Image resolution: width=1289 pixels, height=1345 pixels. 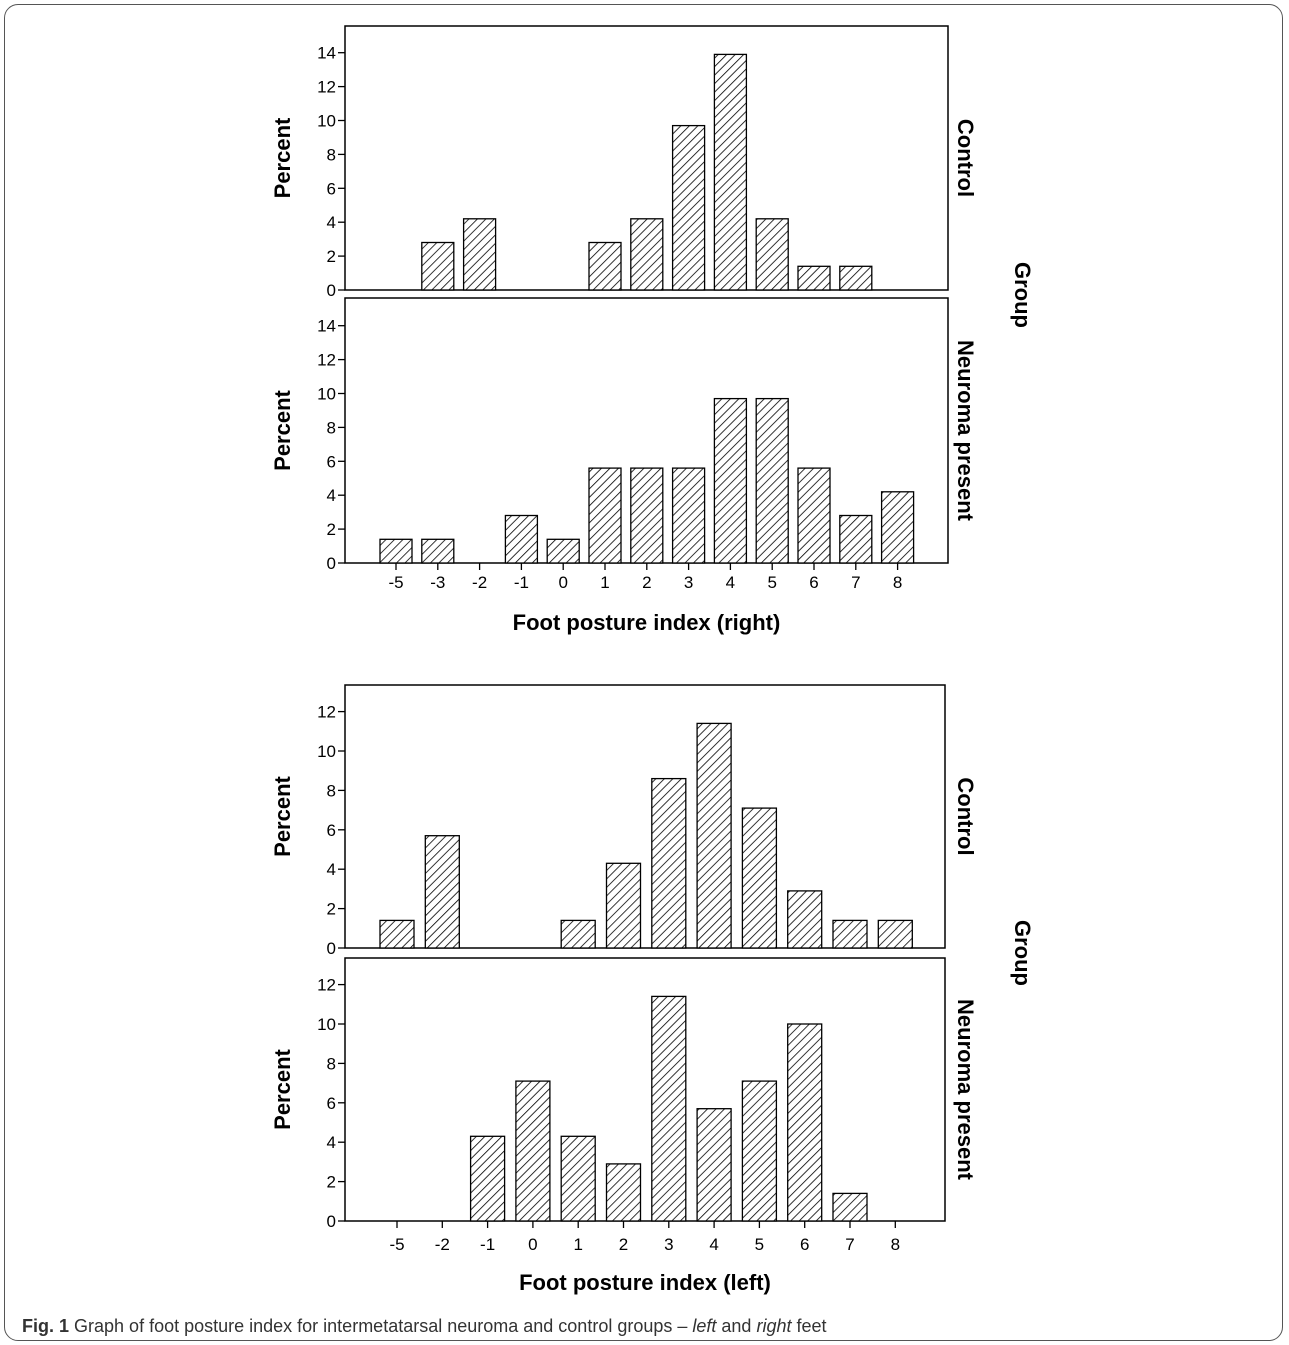 What do you see at coordinates (331, 563) in the screenshot?
I see `chart1-panel2-ytick-label-0: 0` at bounding box center [331, 563].